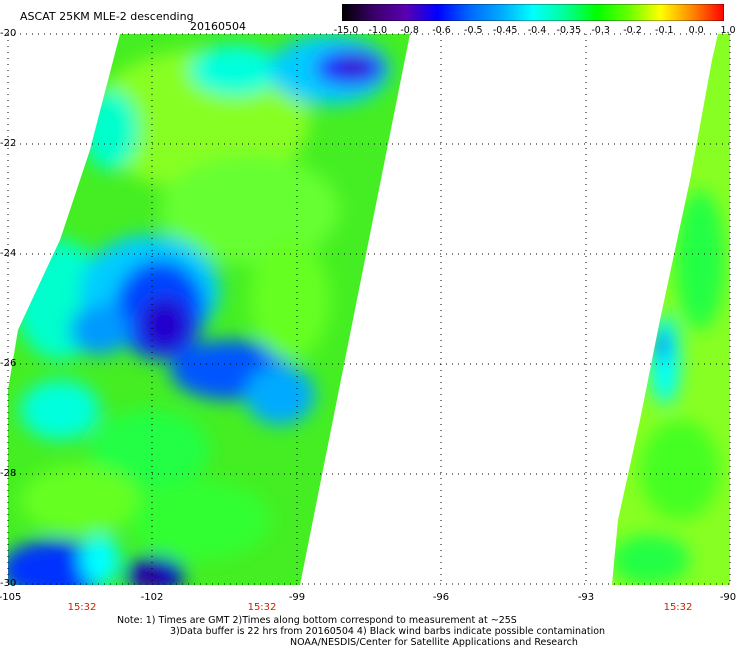 This screenshot has height=650, width=740. I want to click on lon-label: -99, so click(297, 597).